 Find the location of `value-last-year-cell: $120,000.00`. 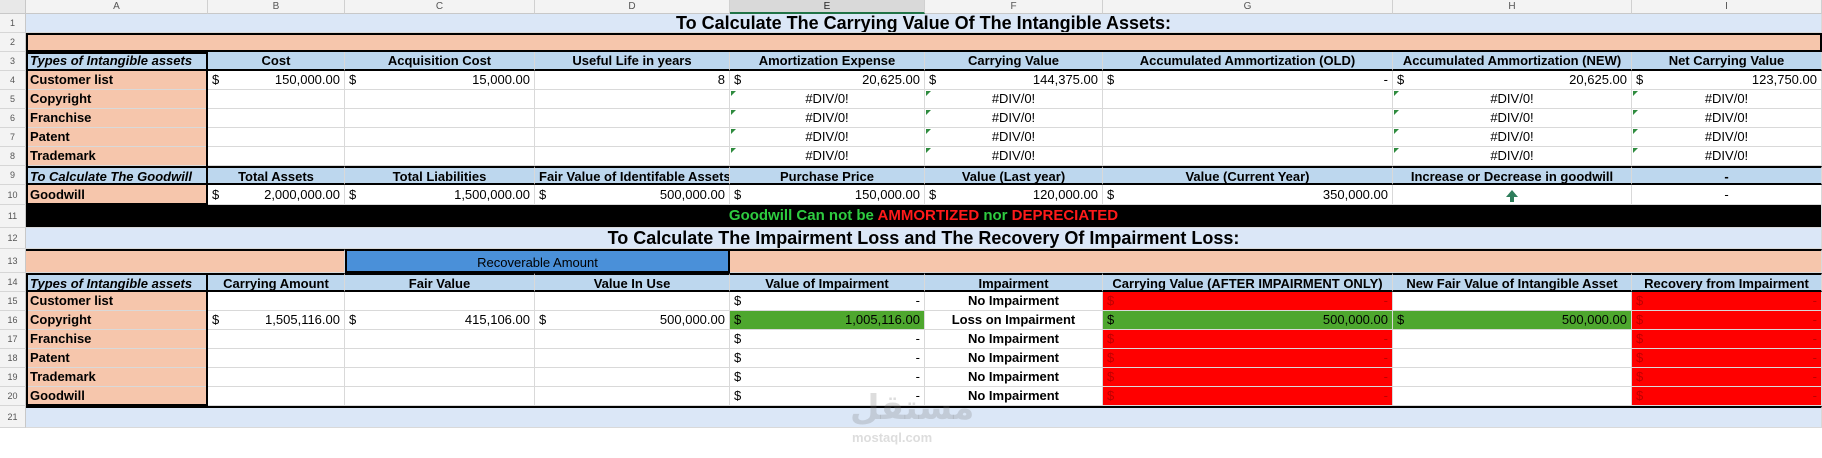

value-last-year-cell: $120,000.00 is located at coordinates (1014, 195).